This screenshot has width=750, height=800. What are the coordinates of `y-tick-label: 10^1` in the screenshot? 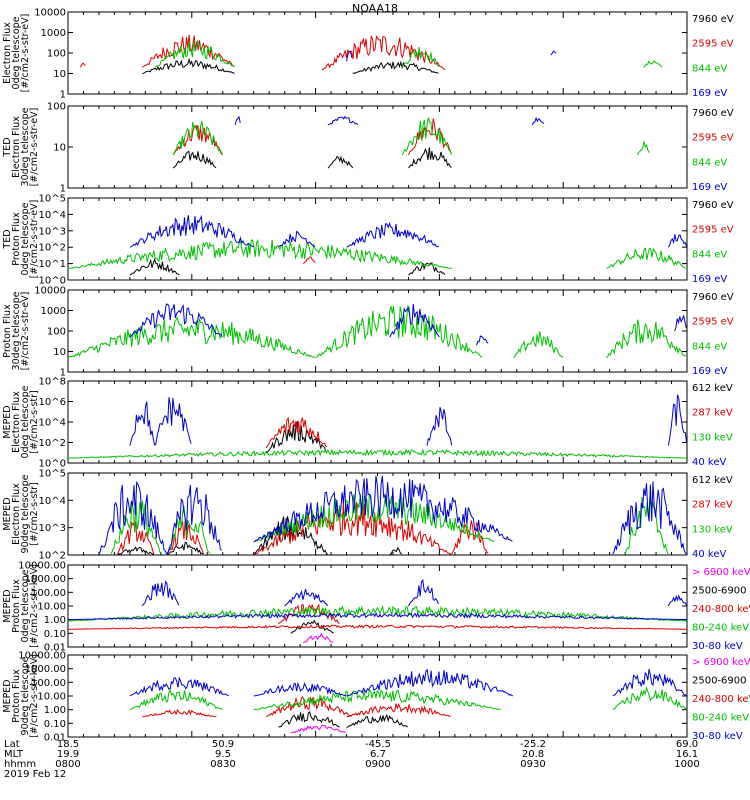 It's located at (52, 264).